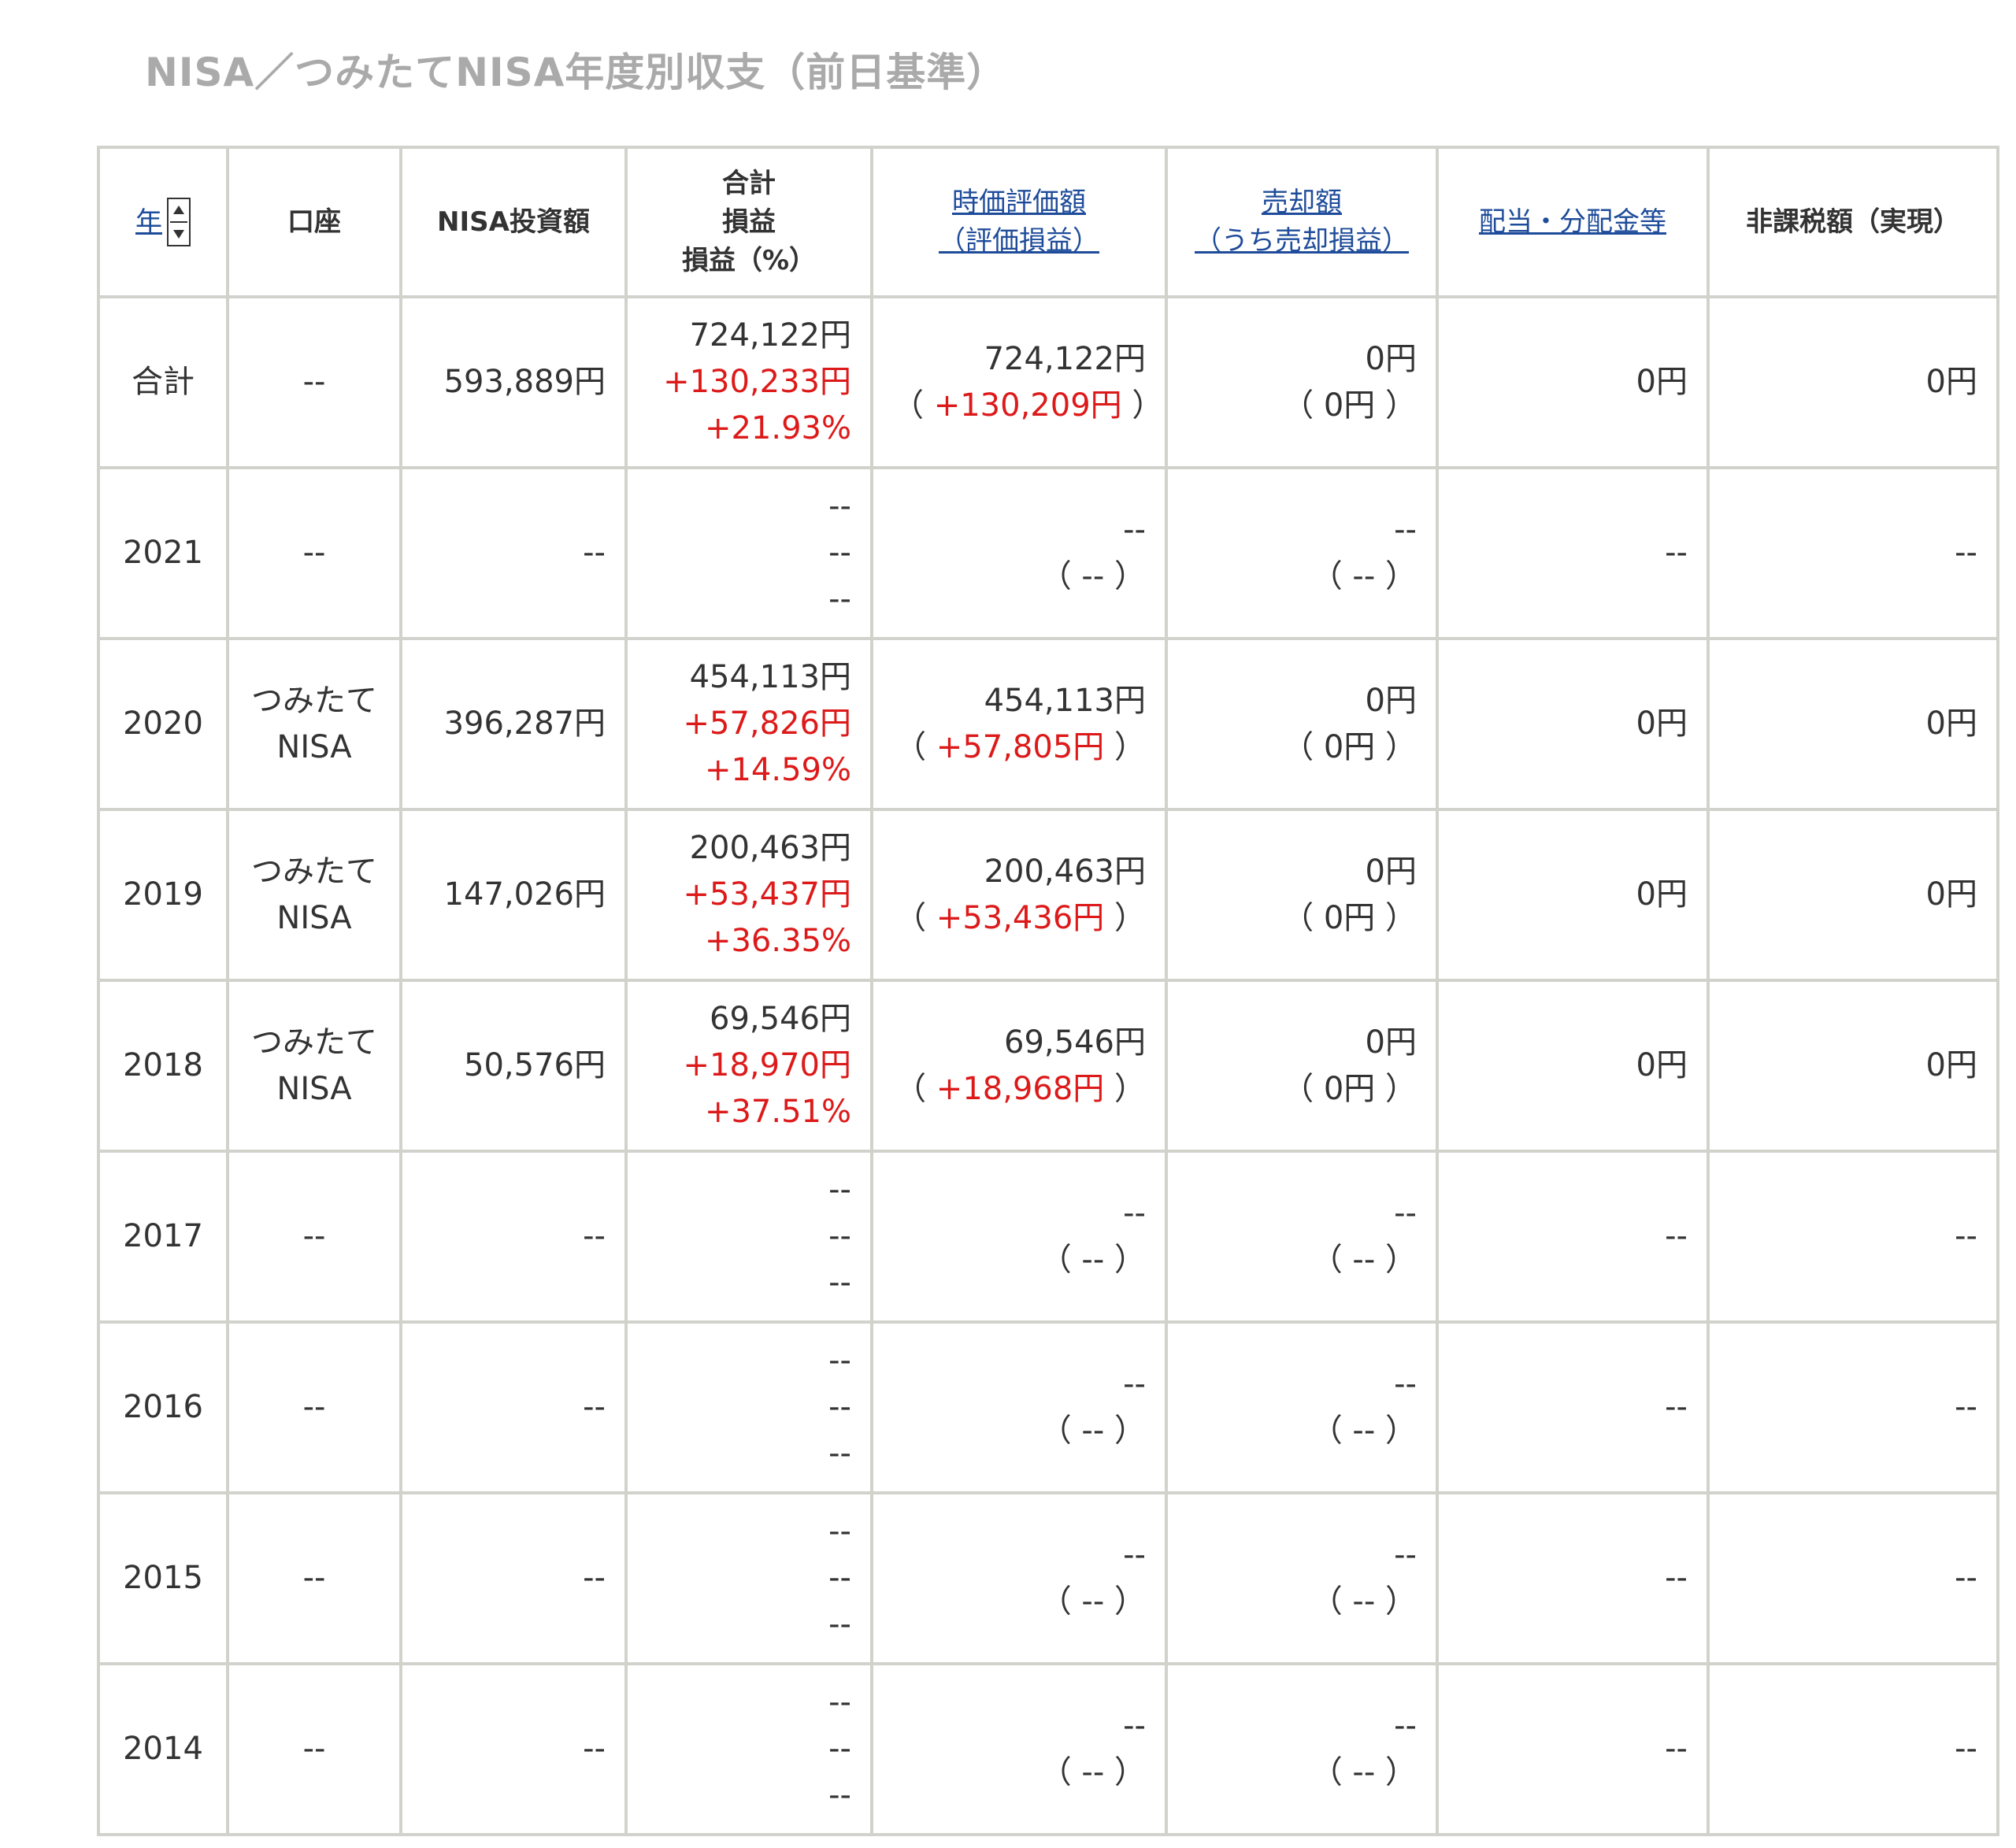 This screenshot has width=2016, height=1848. I want to click on dividend-header: 配当・分配金等, so click(1573, 222).